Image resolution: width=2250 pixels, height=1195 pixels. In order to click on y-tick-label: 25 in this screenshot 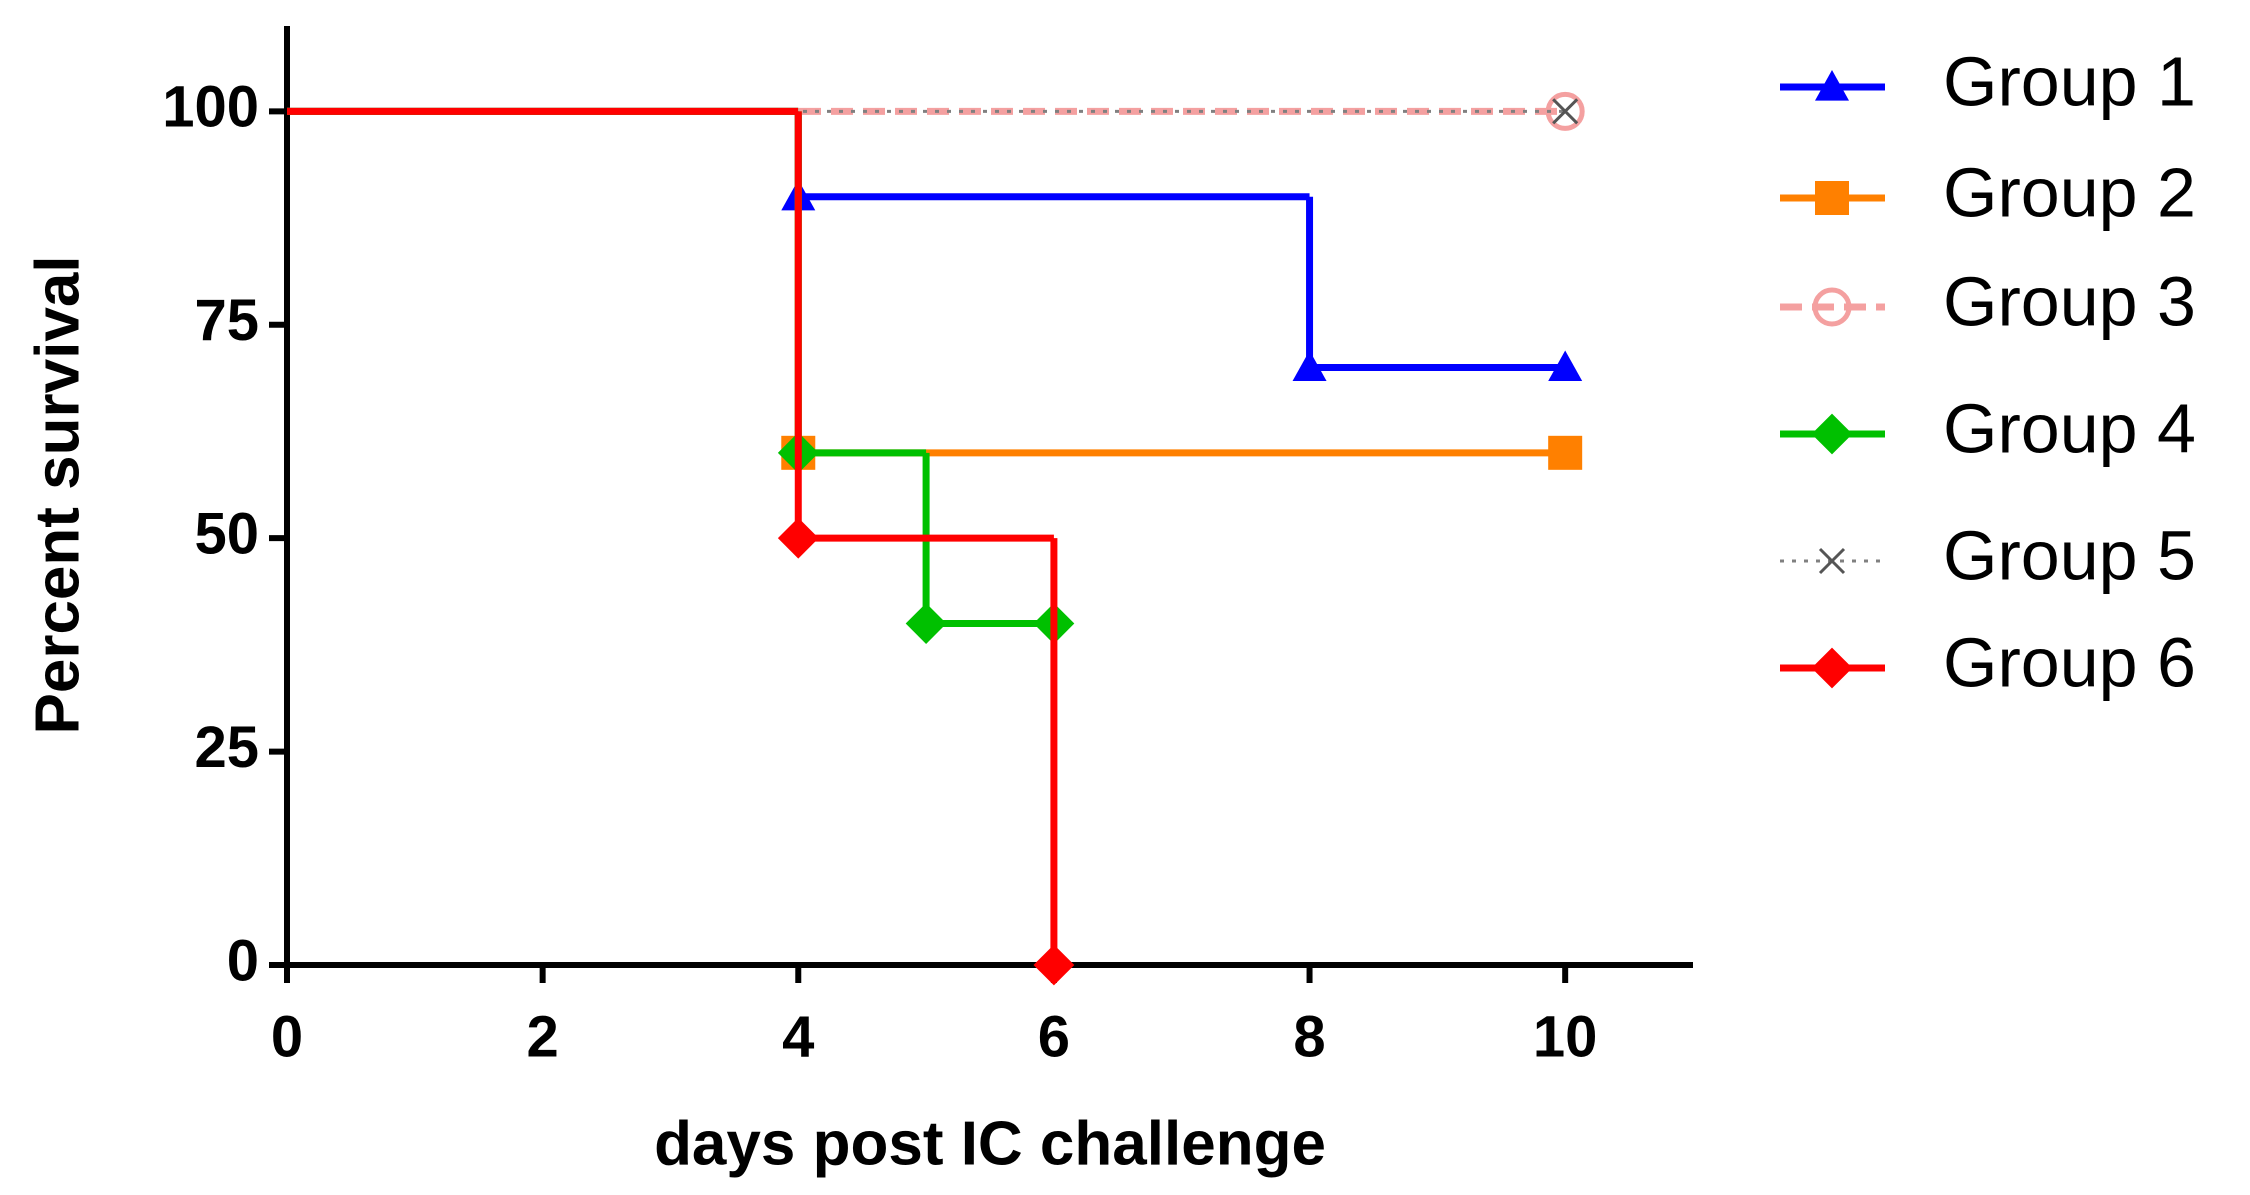, I will do `click(226, 747)`.